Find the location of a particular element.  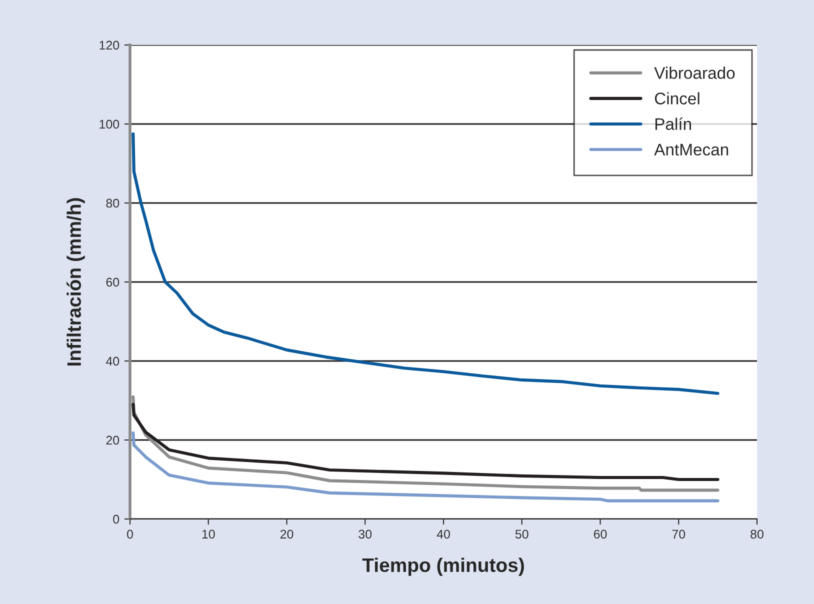

y-axis-title: Infiltración (mm/h) is located at coordinates (75, 282).